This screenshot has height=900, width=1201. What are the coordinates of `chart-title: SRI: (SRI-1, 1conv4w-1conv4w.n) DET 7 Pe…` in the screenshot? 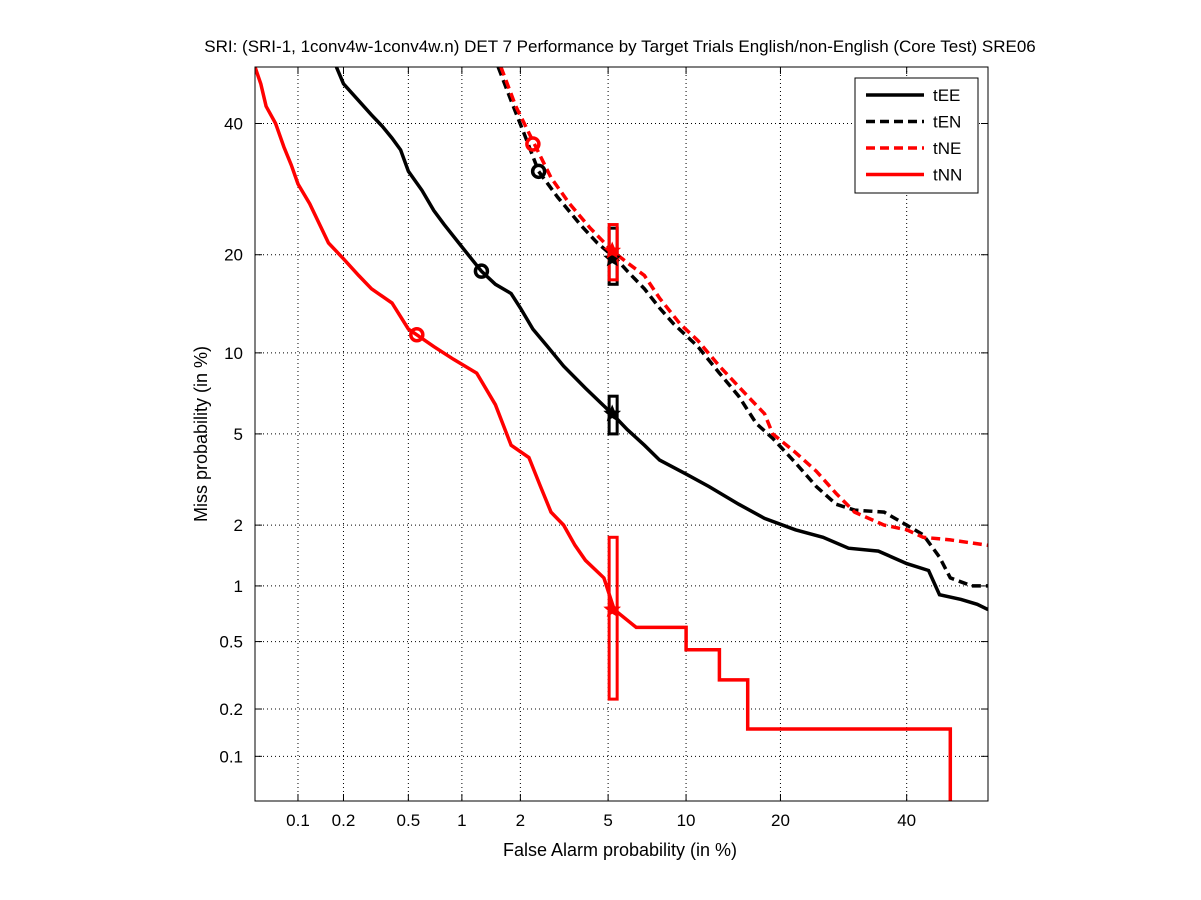 It's located at (619, 46).